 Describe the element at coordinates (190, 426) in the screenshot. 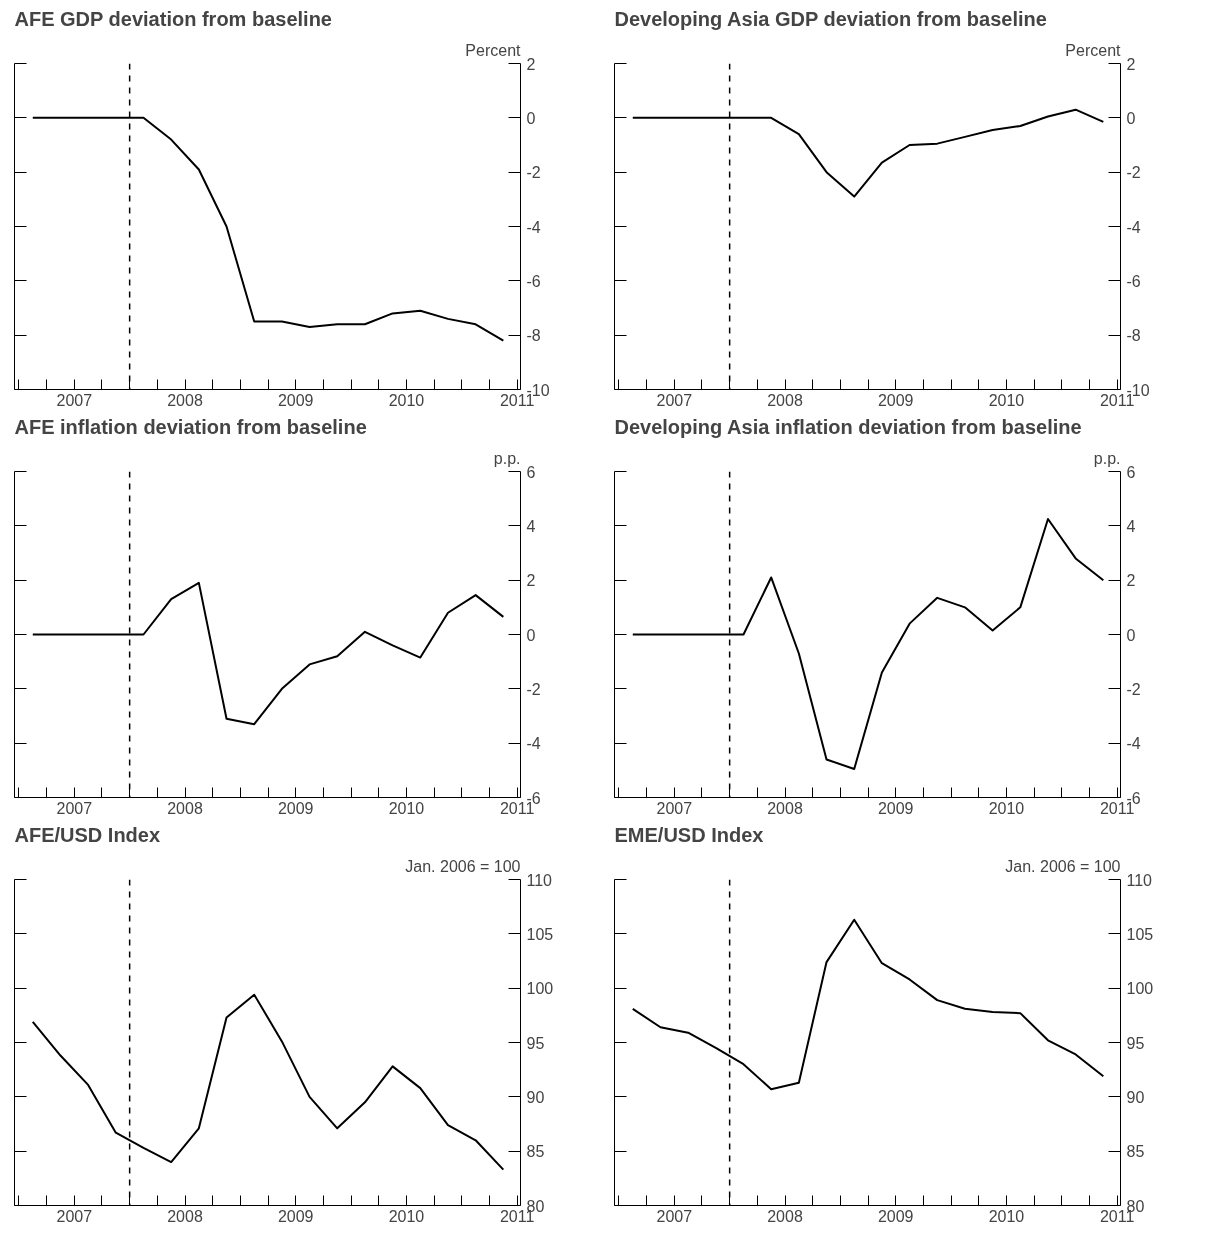

I see `chart-title: AFE inflation deviation from baseline` at that location.